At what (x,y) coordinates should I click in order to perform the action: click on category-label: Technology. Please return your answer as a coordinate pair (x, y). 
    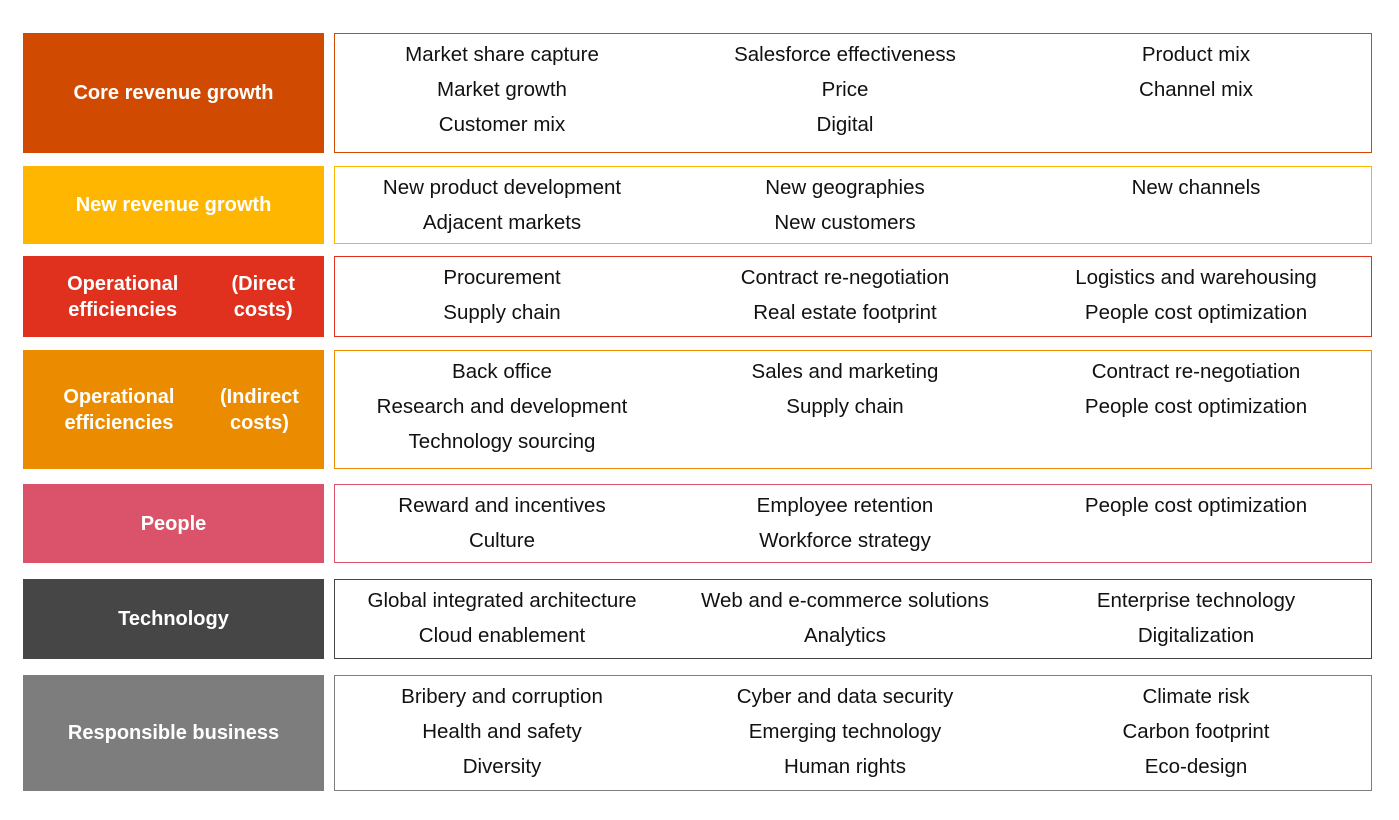
    Looking at the image, I should click on (173, 619).